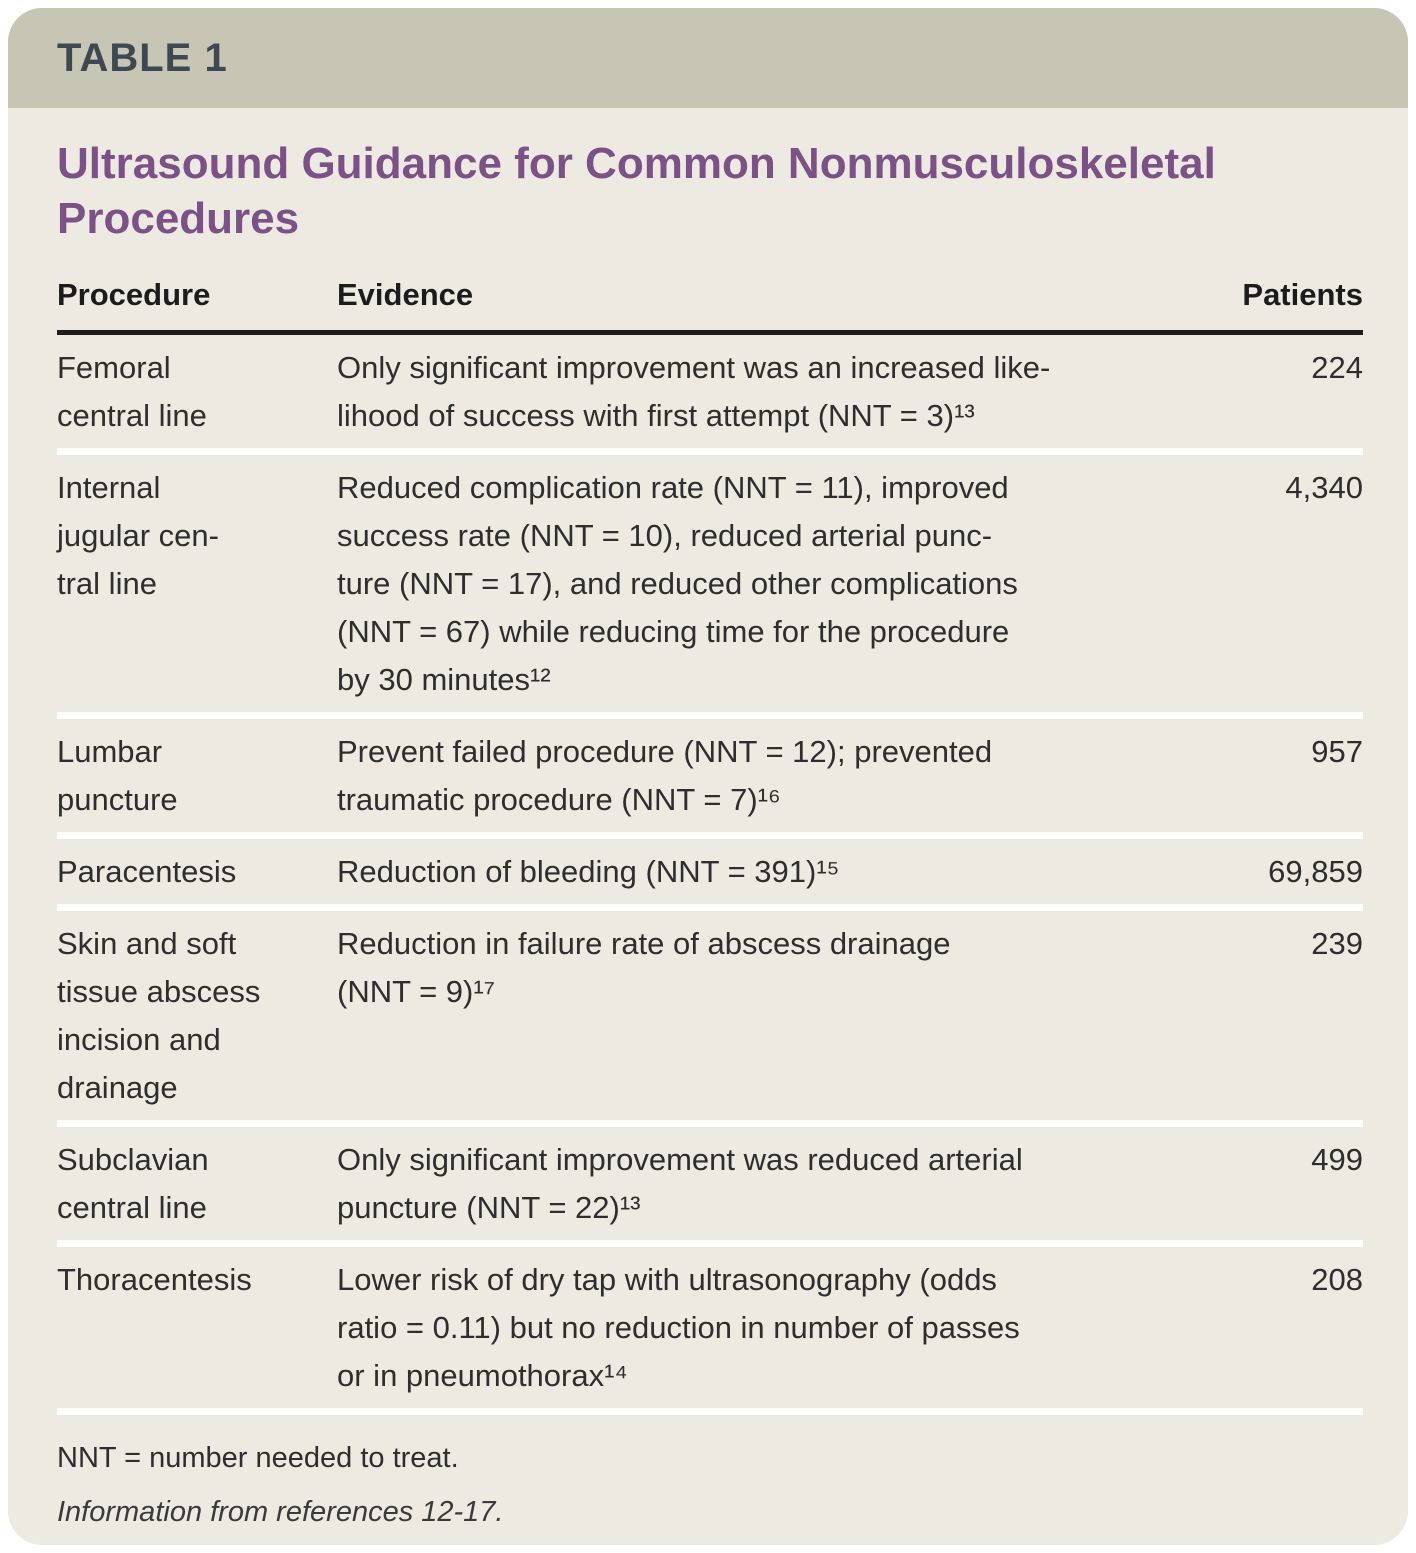 The height and width of the screenshot is (1553, 1416). I want to click on column-header-patients: Patients, so click(1302, 294).